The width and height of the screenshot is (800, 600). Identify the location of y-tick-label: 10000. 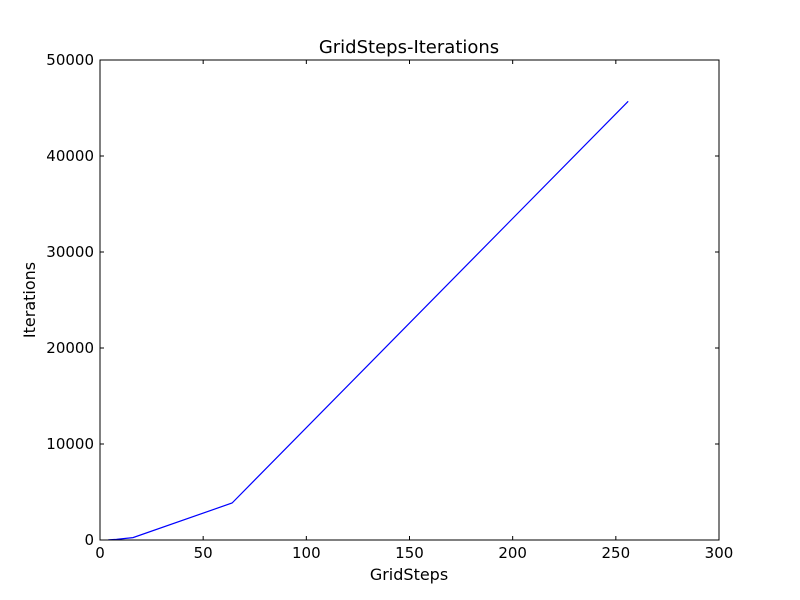
(70, 444).